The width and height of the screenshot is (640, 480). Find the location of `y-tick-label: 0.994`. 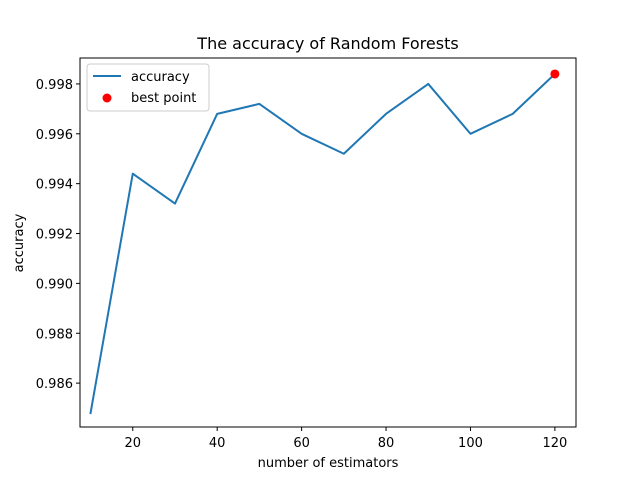

y-tick-label: 0.994 is located at coordinates (54, 185).